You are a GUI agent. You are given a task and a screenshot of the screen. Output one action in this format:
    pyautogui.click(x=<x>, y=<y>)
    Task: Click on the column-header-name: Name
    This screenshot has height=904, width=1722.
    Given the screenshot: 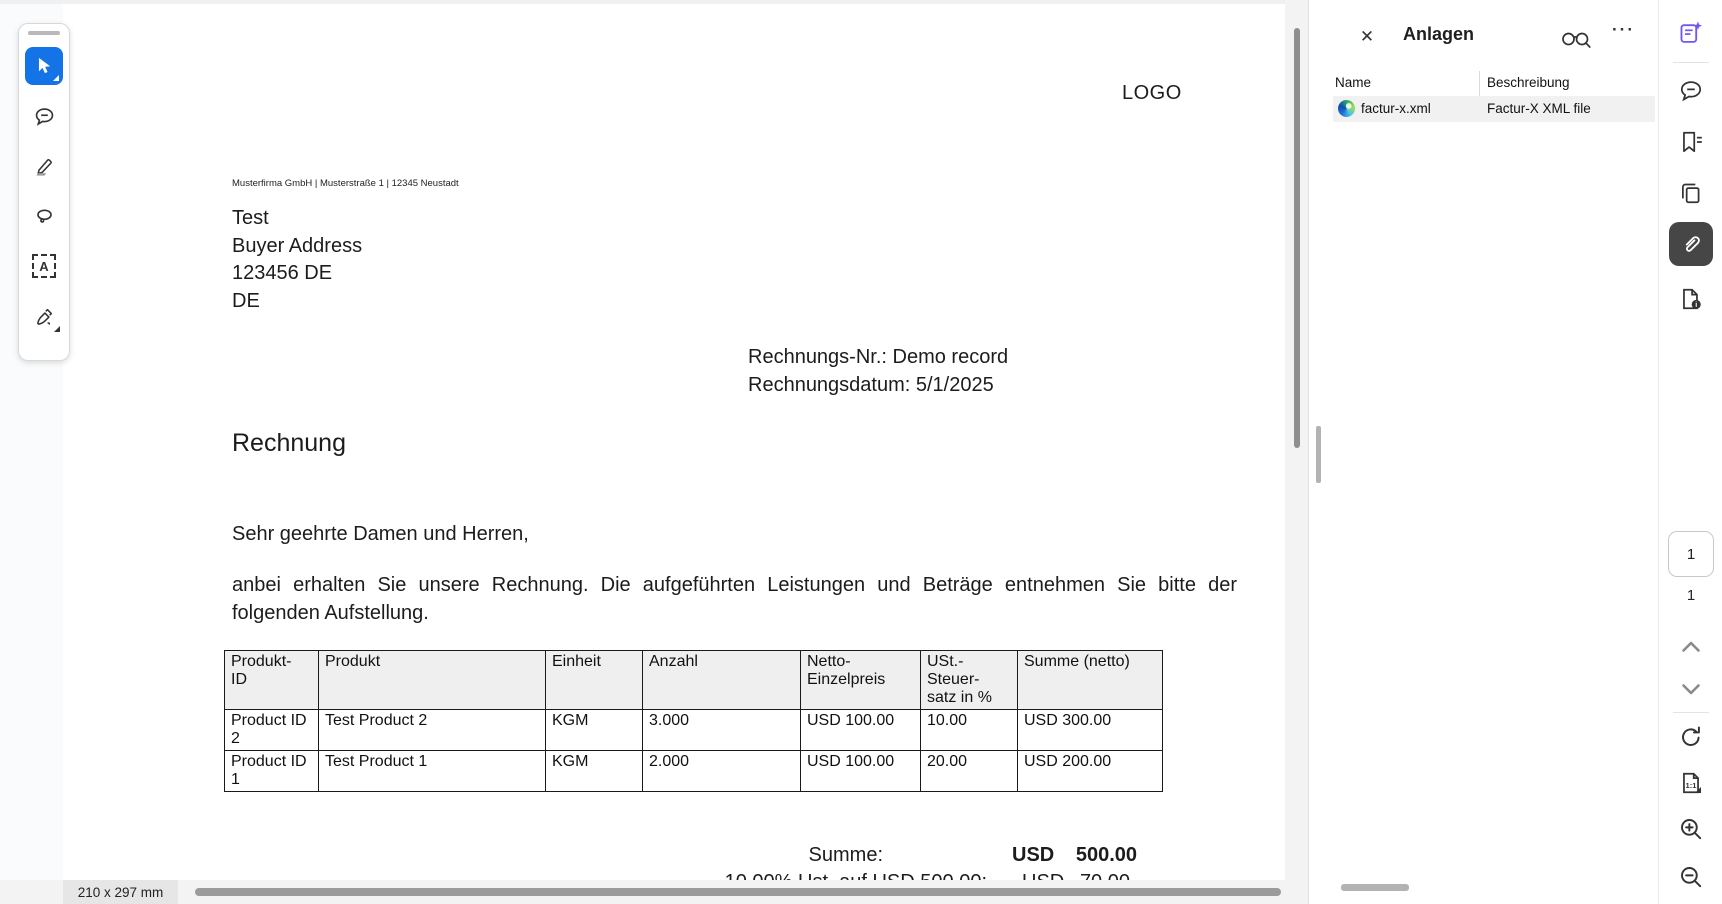 What is the action you would take?
    pyautogui.click(x=1353, y=82)
    